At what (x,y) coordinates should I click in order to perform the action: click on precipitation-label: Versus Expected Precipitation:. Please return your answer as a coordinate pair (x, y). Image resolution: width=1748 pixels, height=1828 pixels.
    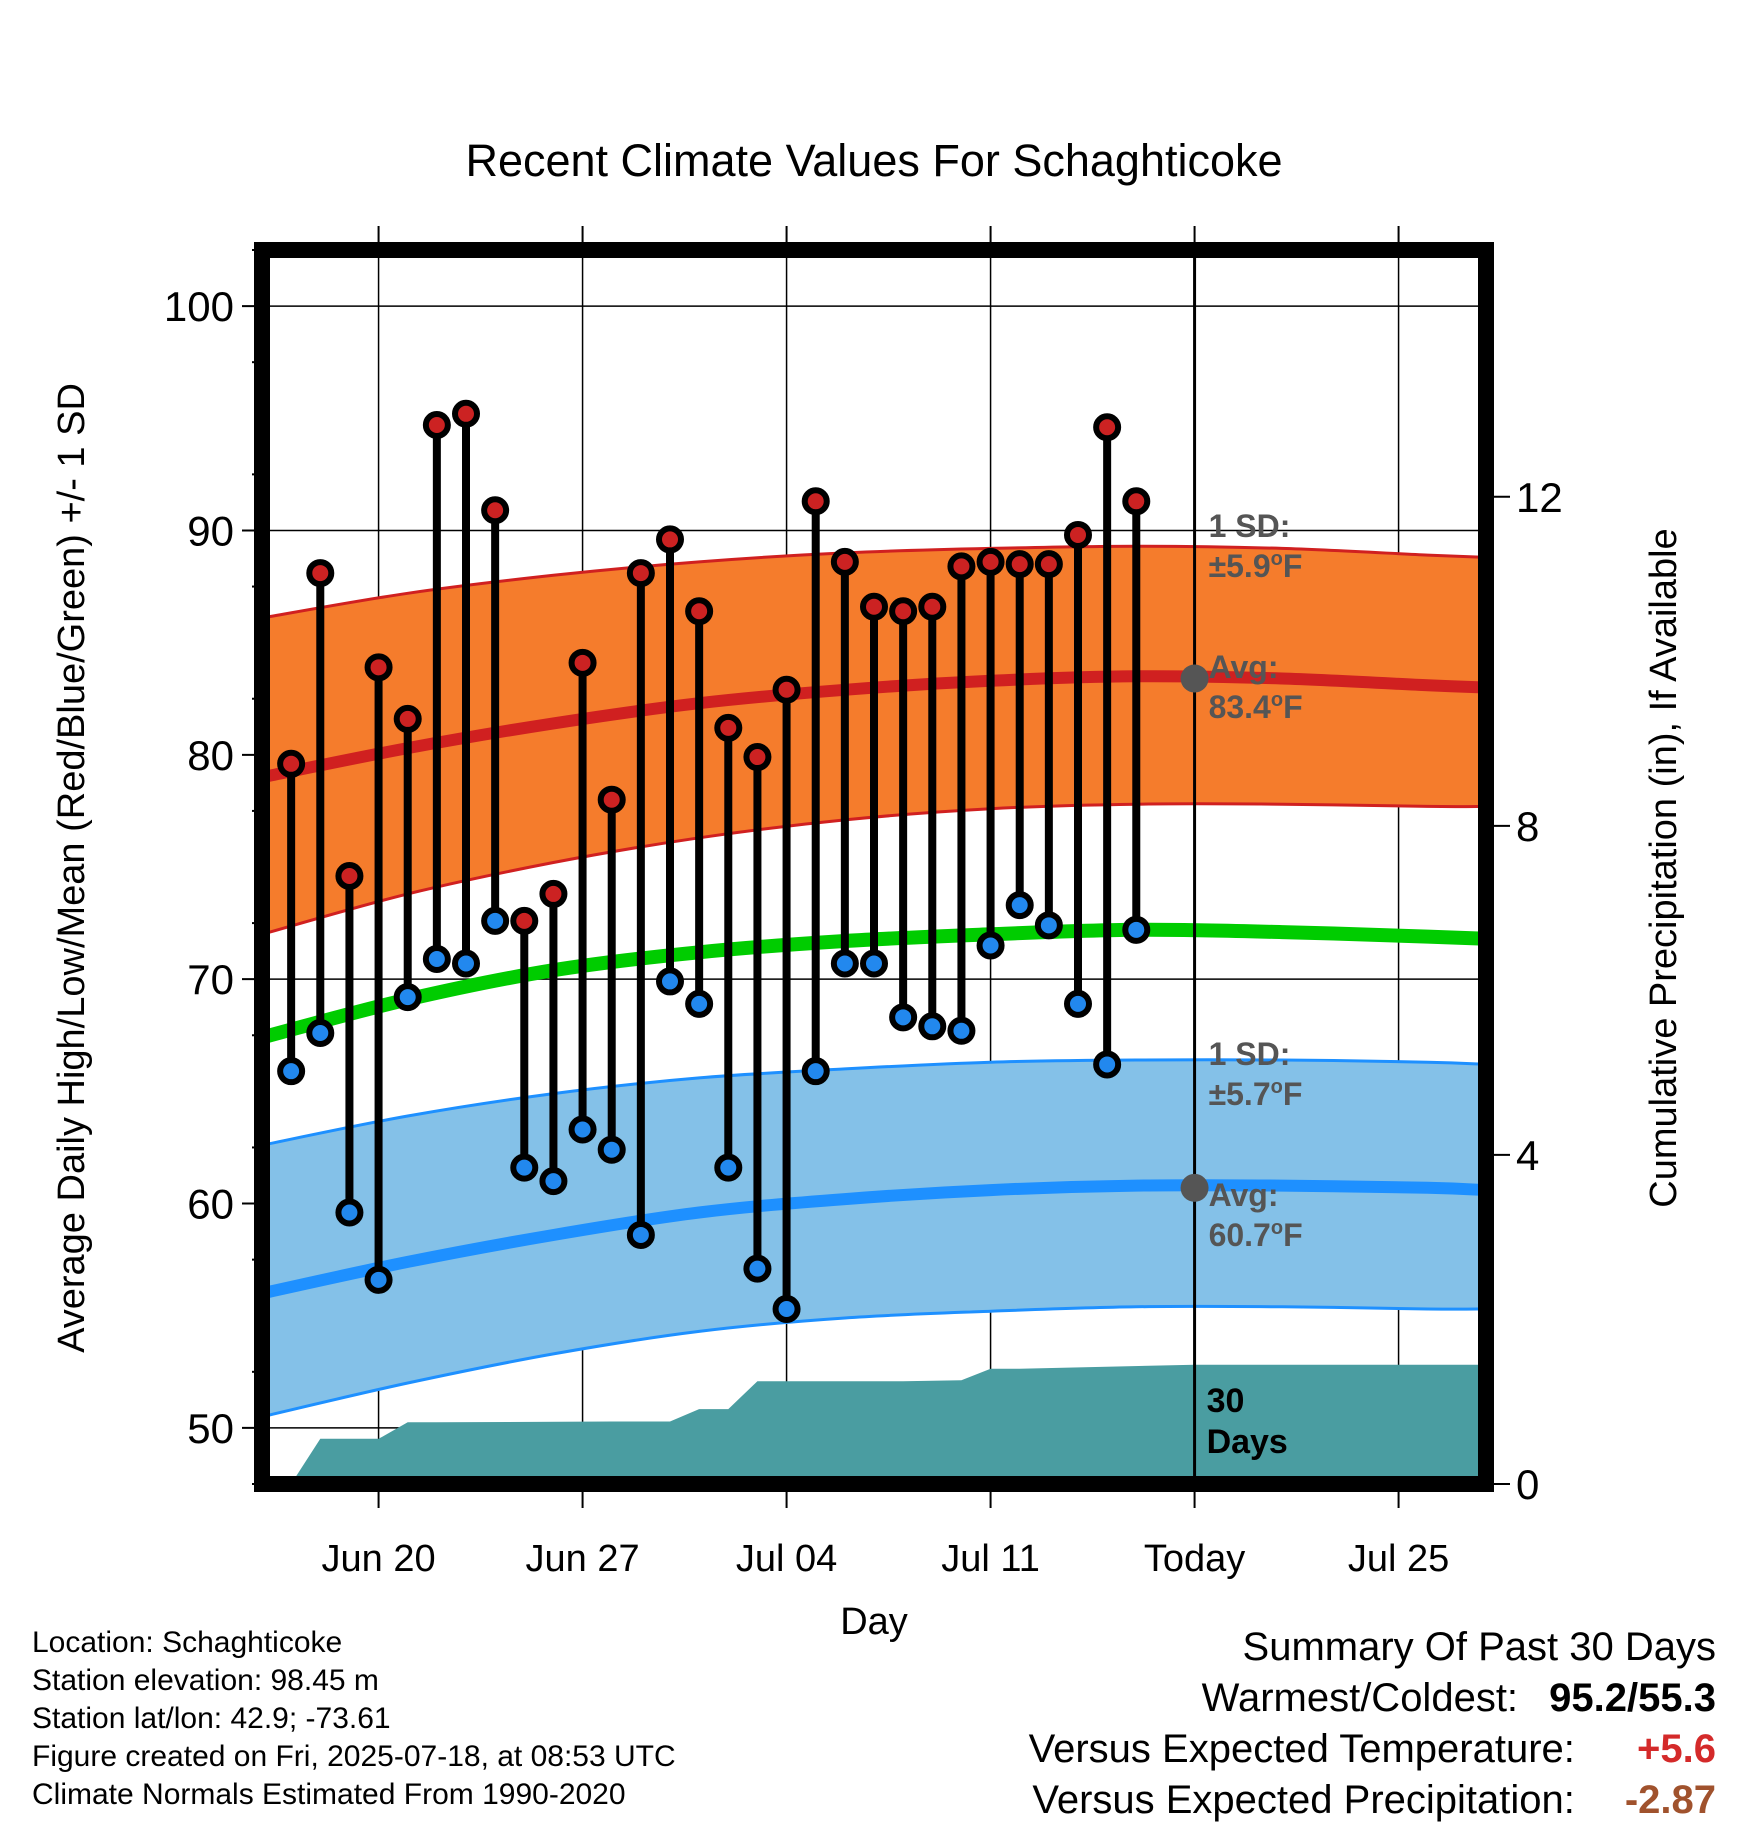
    Looking at the image, I should click on (1303, 1800).